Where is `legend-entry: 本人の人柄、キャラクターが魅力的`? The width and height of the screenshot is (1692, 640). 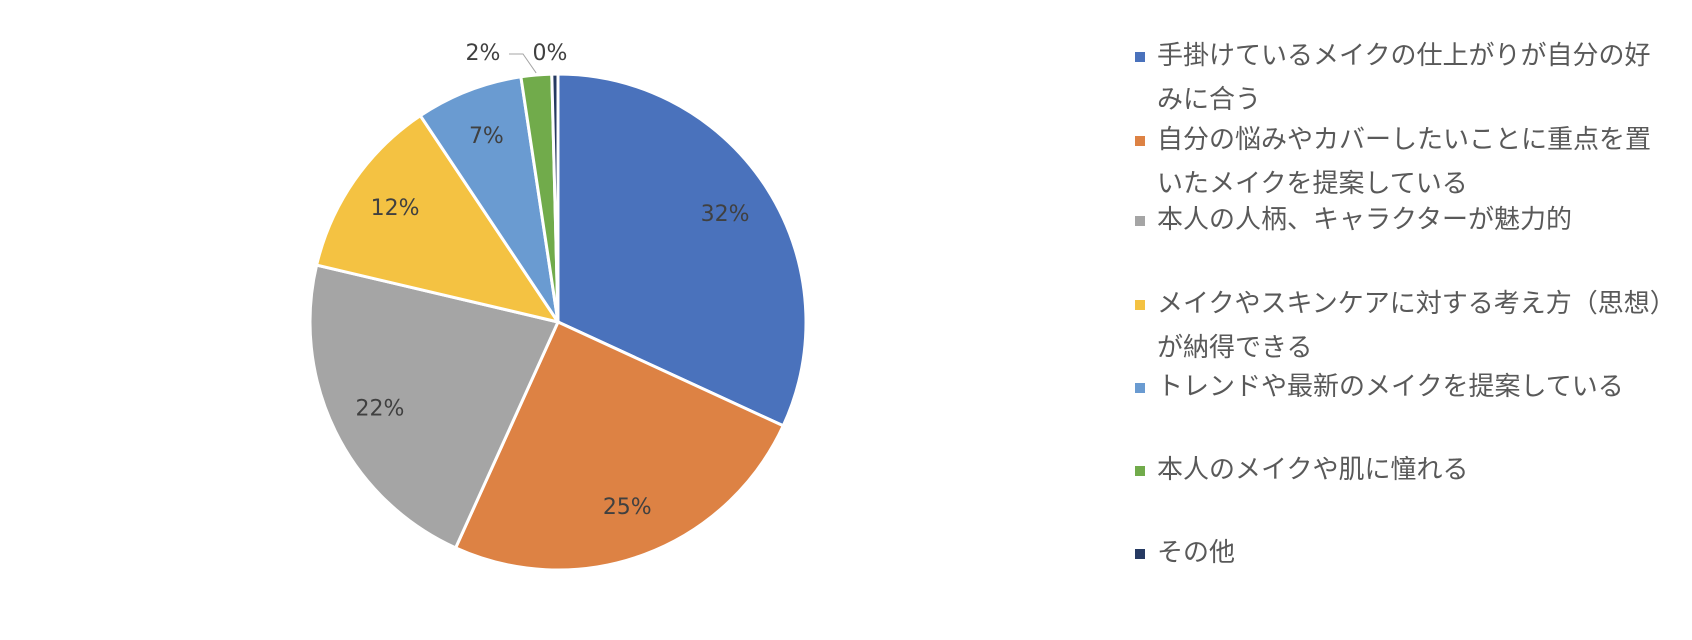
legend-entry: 本人の人柄、キャラクターが魅力的 is located at coordinates (1405, 220).